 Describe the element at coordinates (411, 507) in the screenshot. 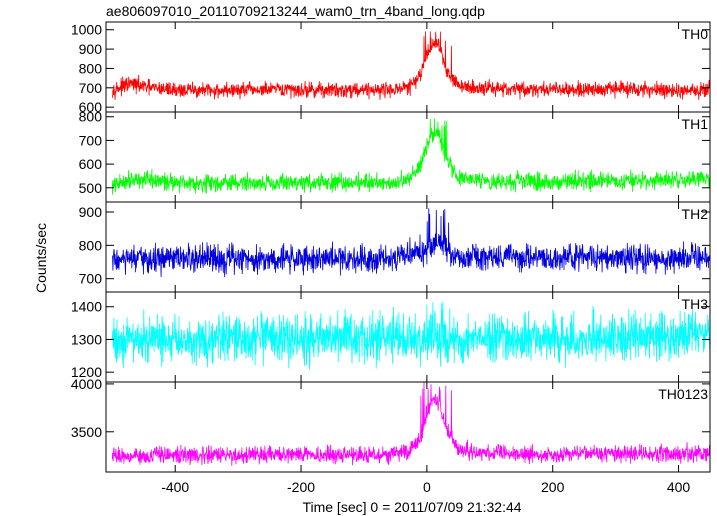

I see `x-axis-label: Time [sec] 0 = 2011/07/09 21:32:44` at that location.